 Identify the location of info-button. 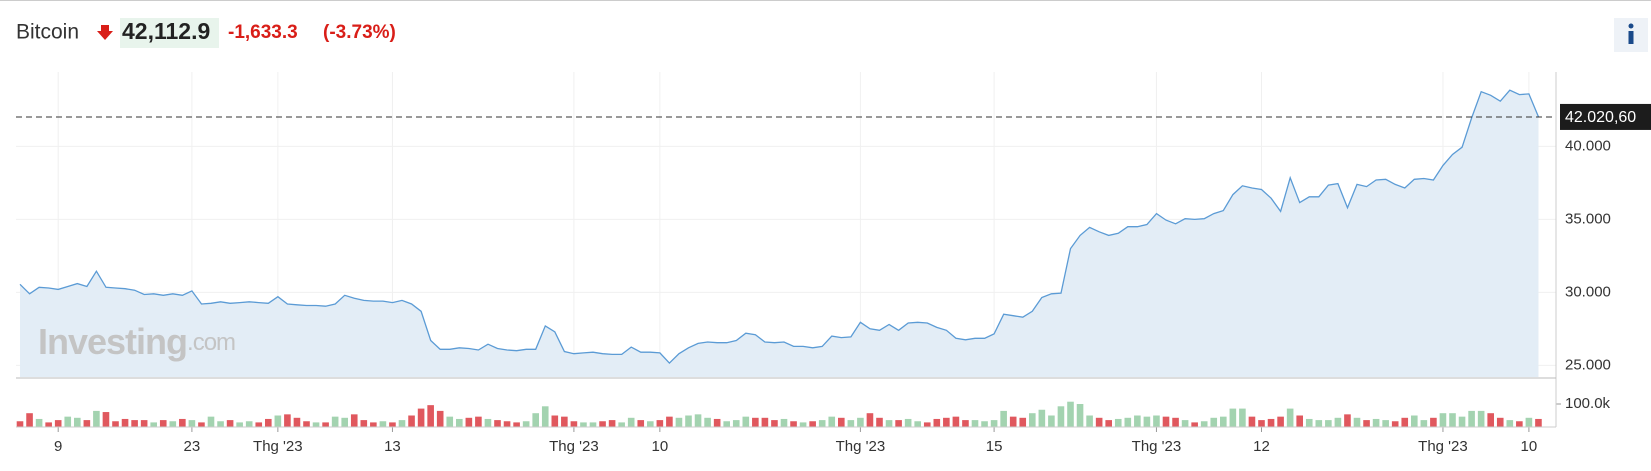
(1631, 35).